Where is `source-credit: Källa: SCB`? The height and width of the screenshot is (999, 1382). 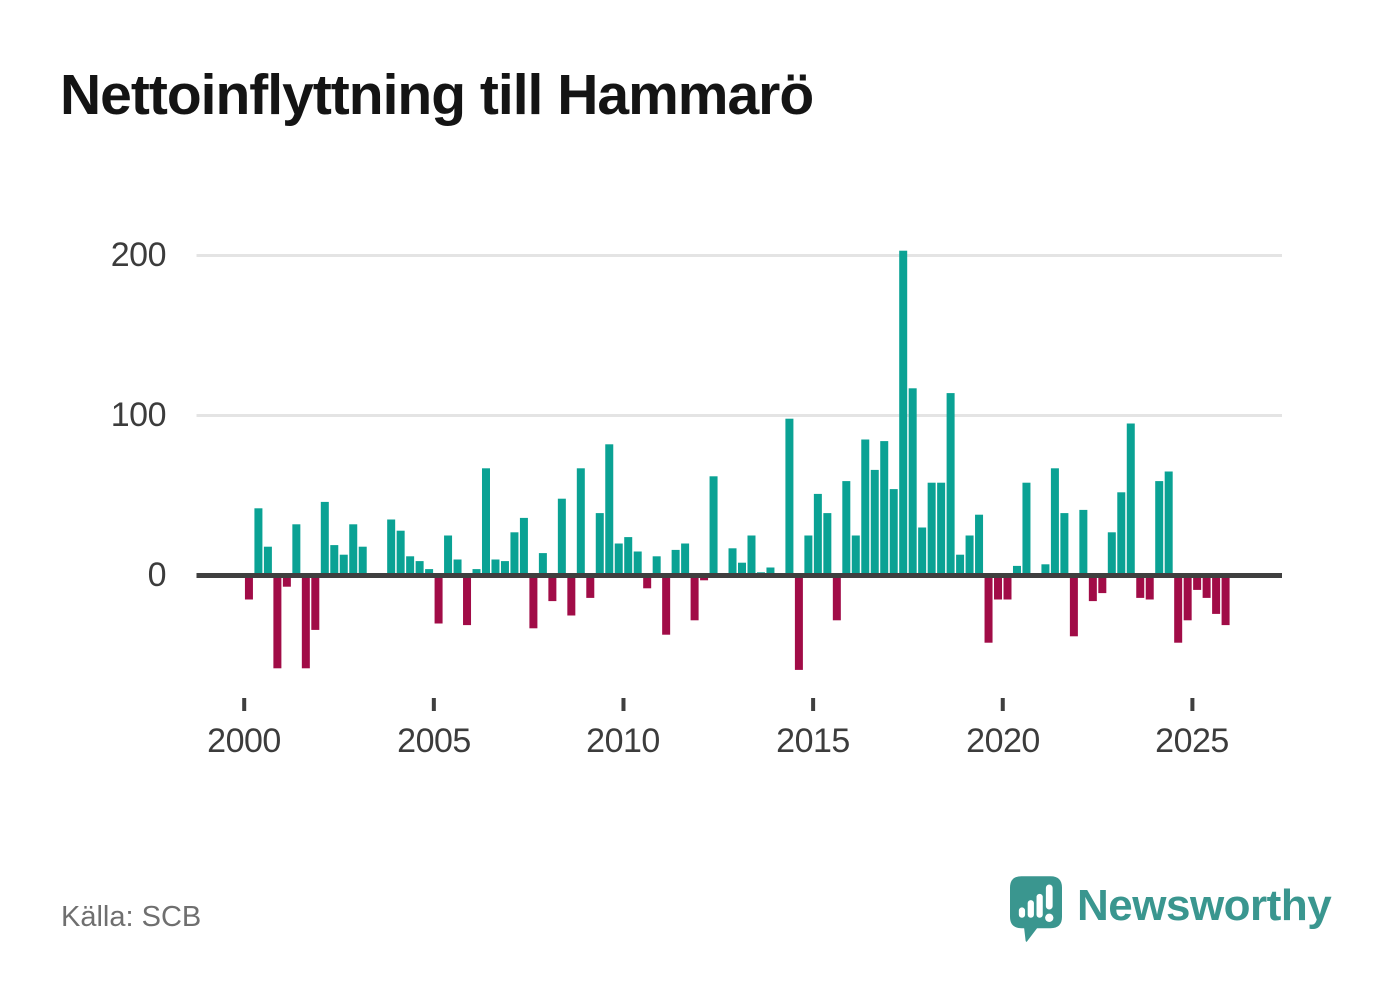 source-credit: Källa: SCB is located at coordinates (131, 917).